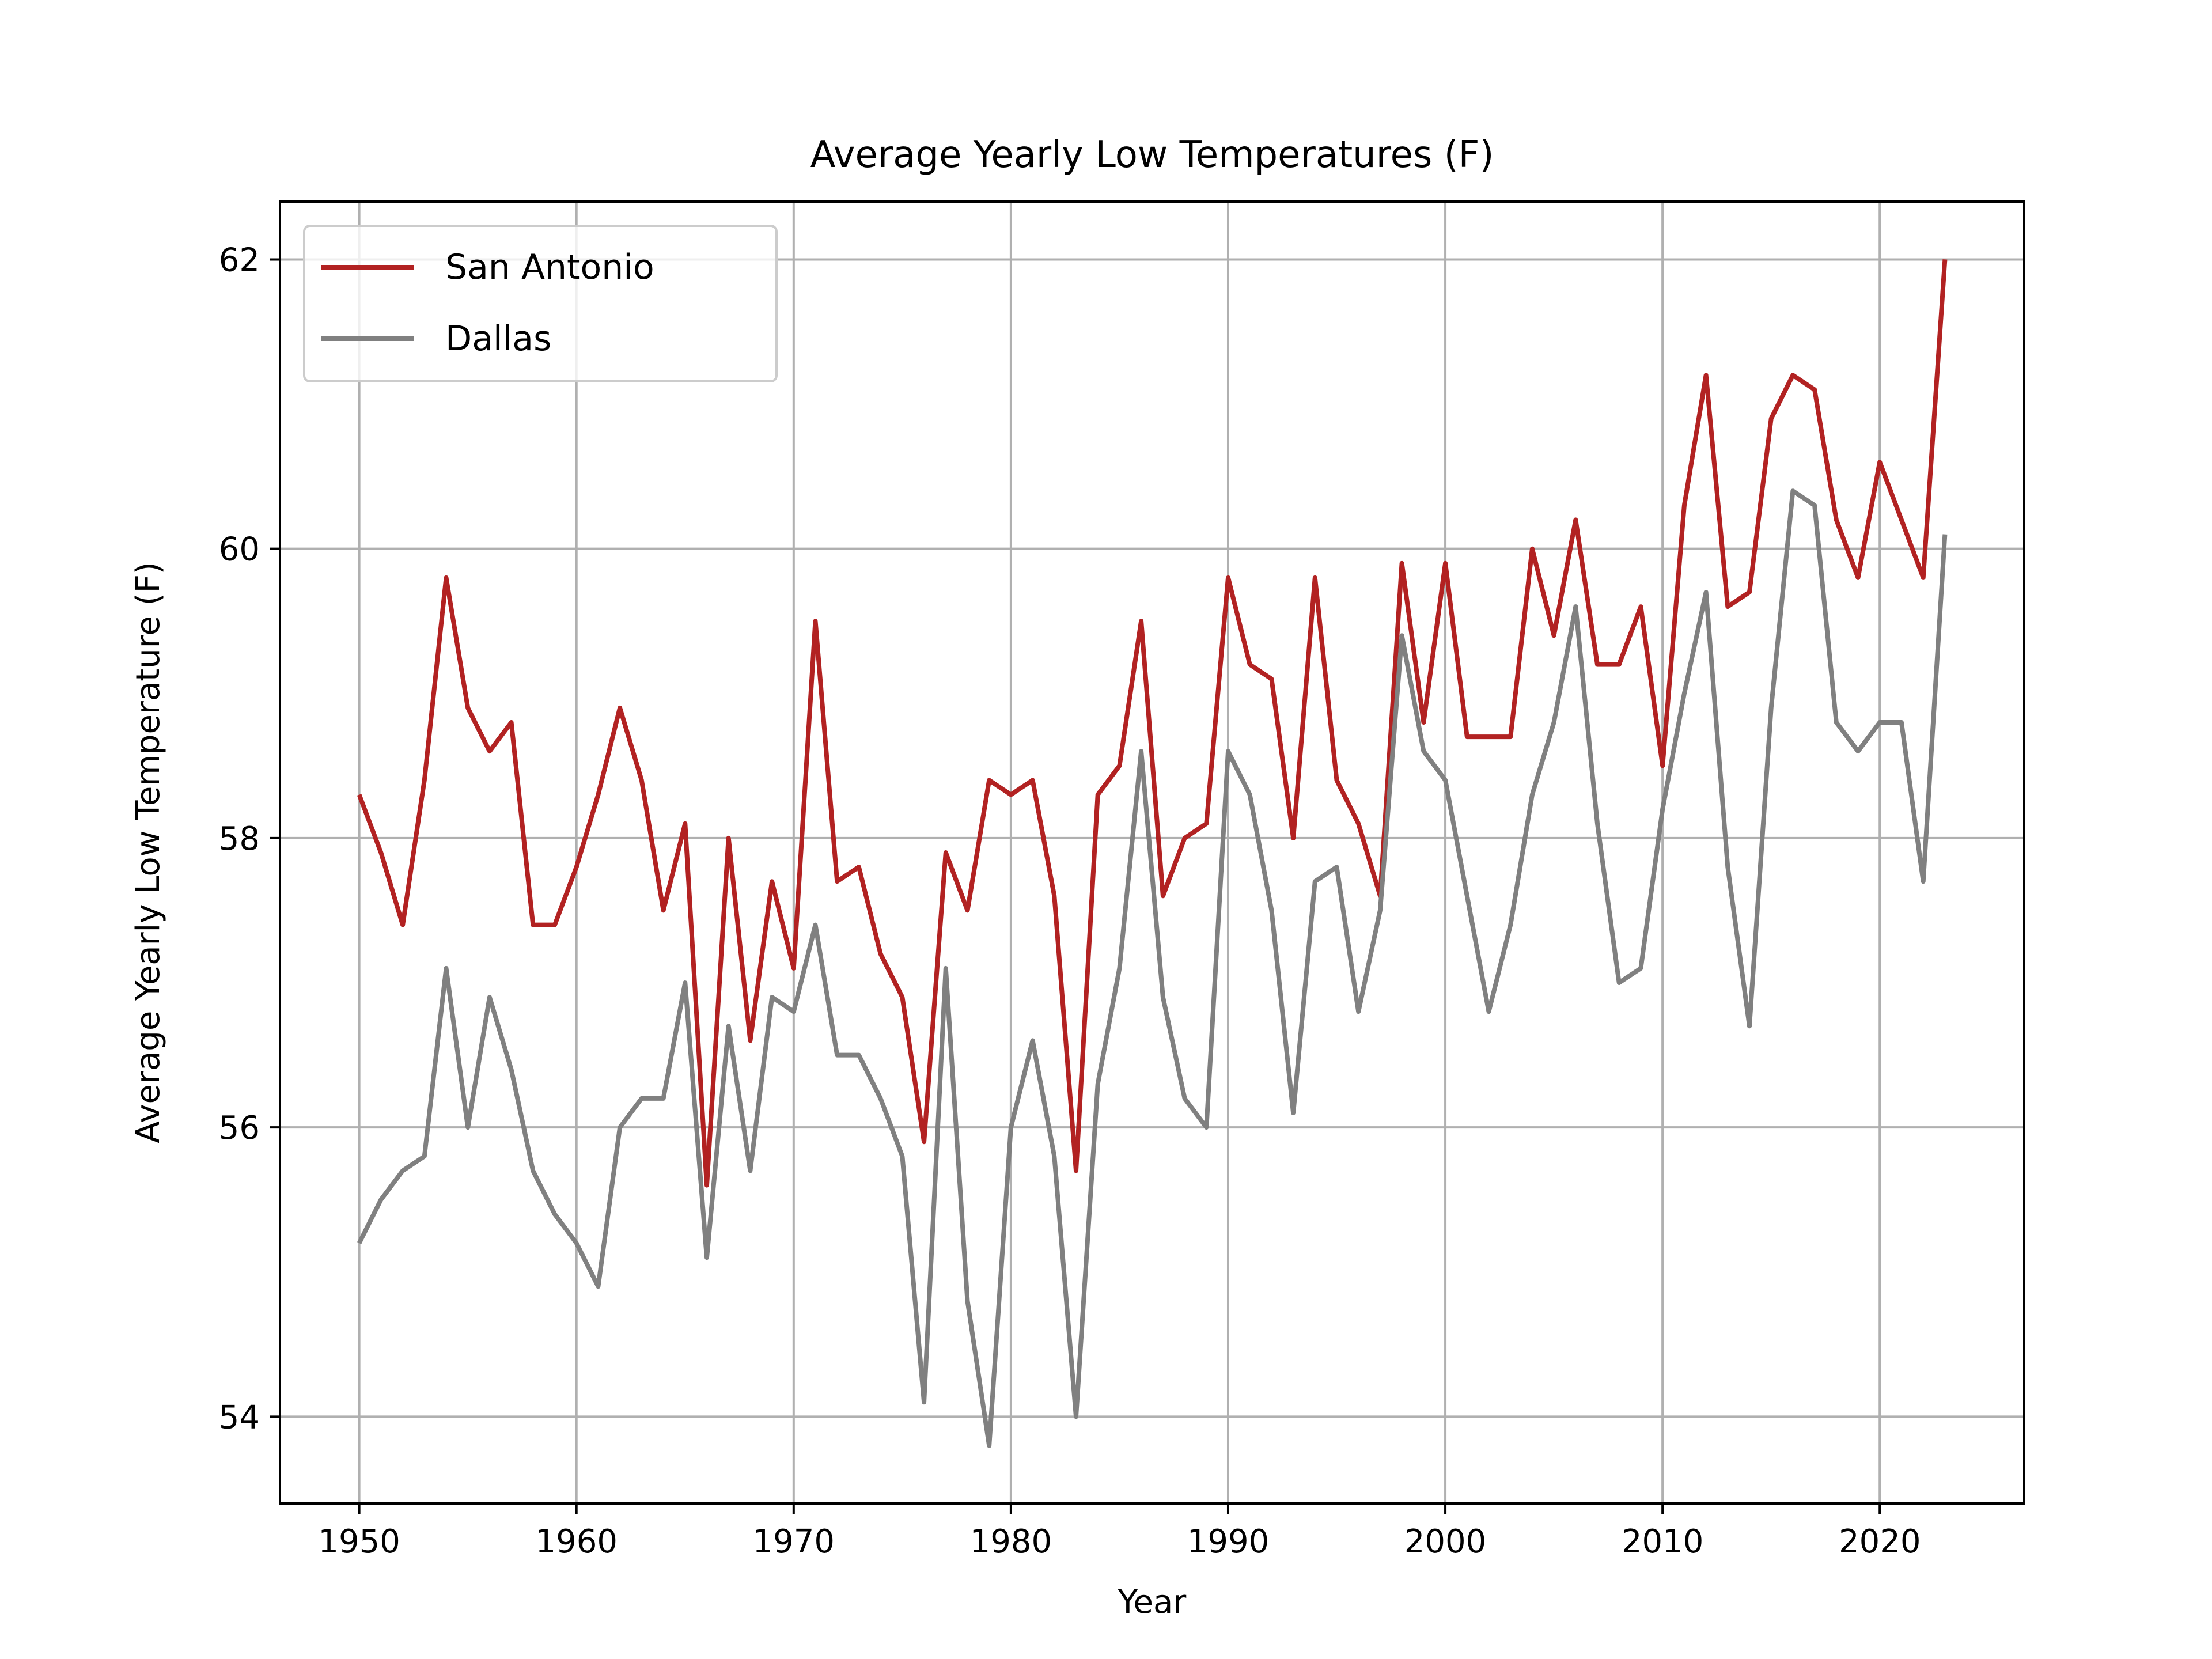  I want to click on legend-label: San Antonio, so click(549, 267).